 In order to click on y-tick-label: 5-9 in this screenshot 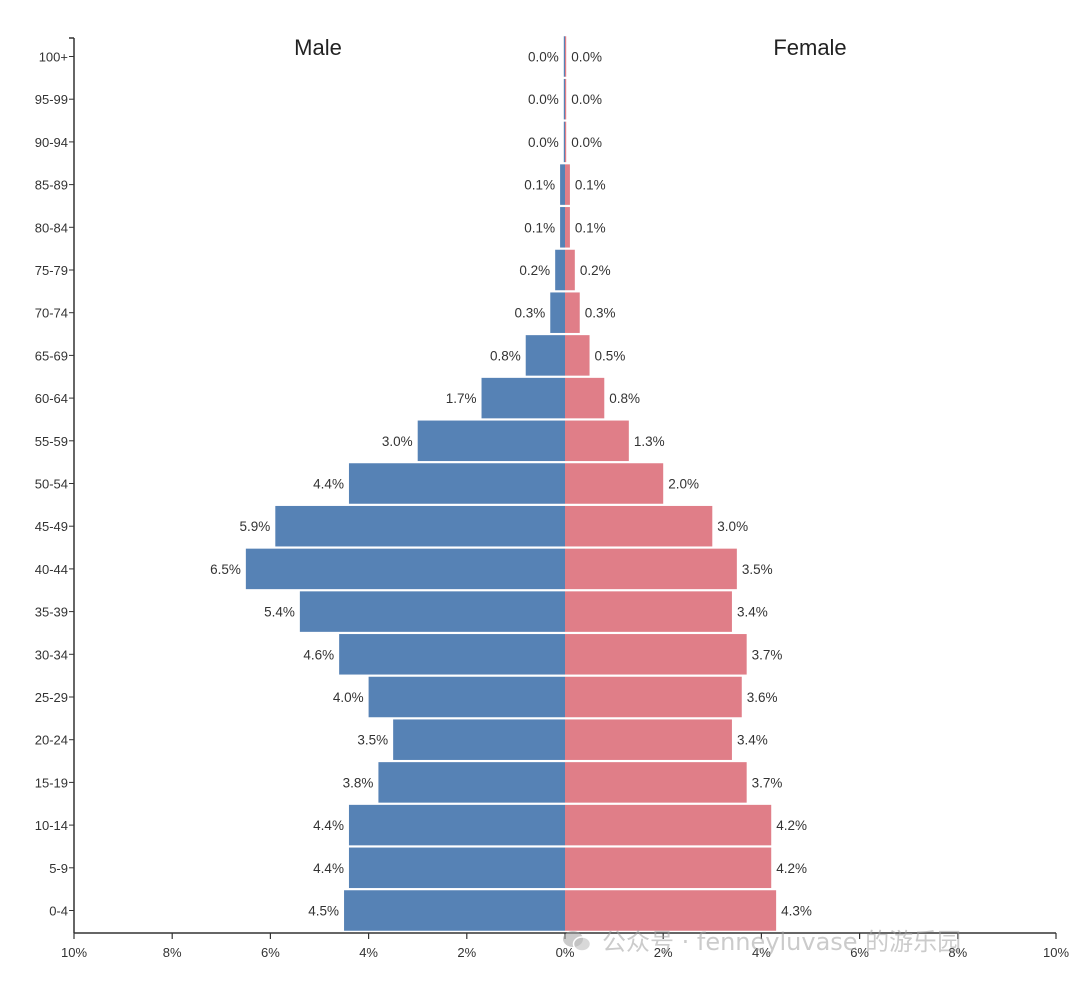, I will do `click(58, 868)`.